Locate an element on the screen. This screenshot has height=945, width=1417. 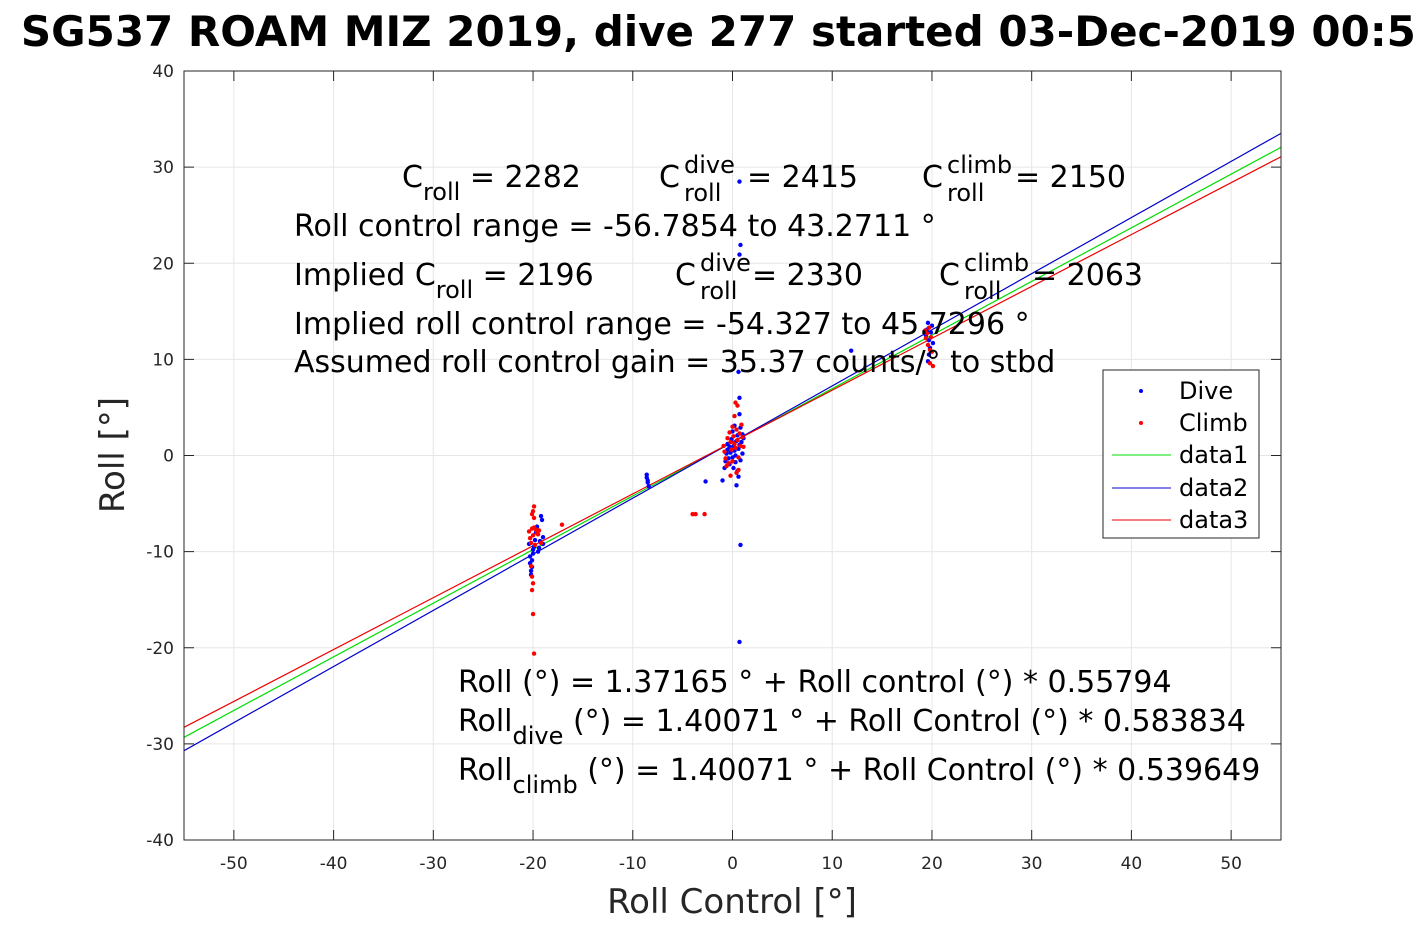
y-tick-label: -20 is located at coordinates (160, 649).